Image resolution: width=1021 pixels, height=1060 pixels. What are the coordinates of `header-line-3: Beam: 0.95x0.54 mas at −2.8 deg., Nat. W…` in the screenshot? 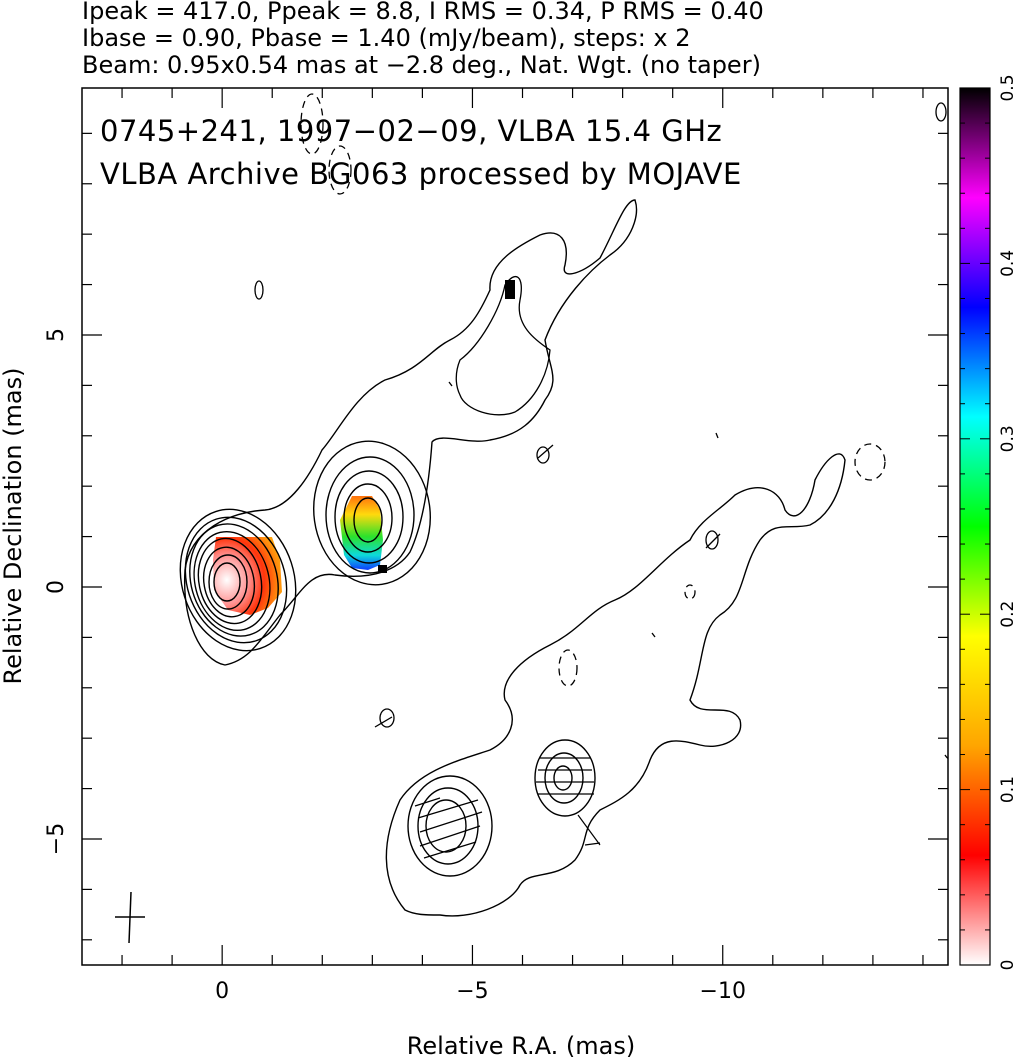 It's located at (421, 65).